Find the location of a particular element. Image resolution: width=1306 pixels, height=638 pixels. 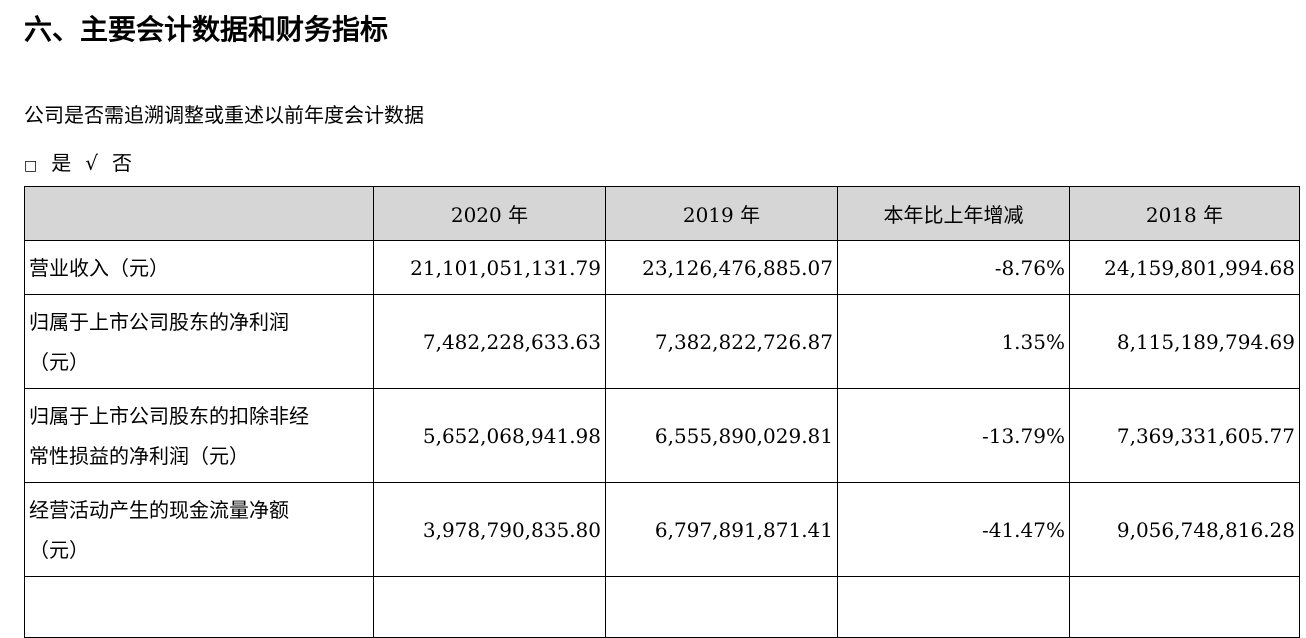

value-2020: 21,101,051,131.79 is located at coordinates (489, 267).